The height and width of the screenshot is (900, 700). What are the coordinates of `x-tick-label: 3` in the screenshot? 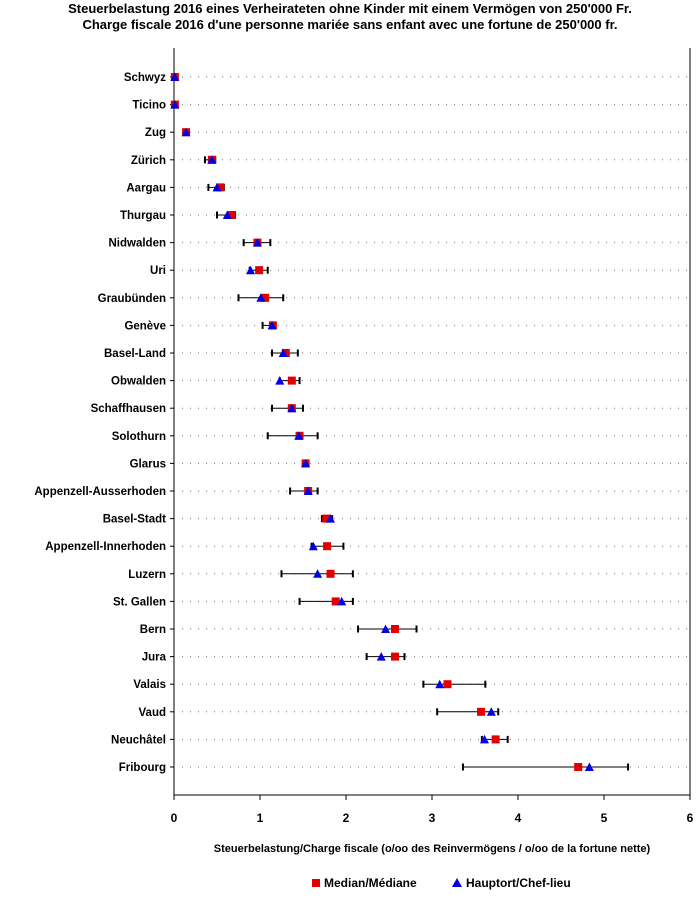 It's located at (432, 818).